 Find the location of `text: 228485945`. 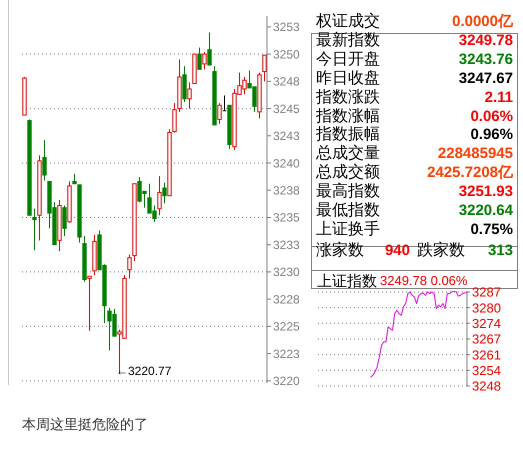

text: 228485945 is located at coordinates (475, 154).